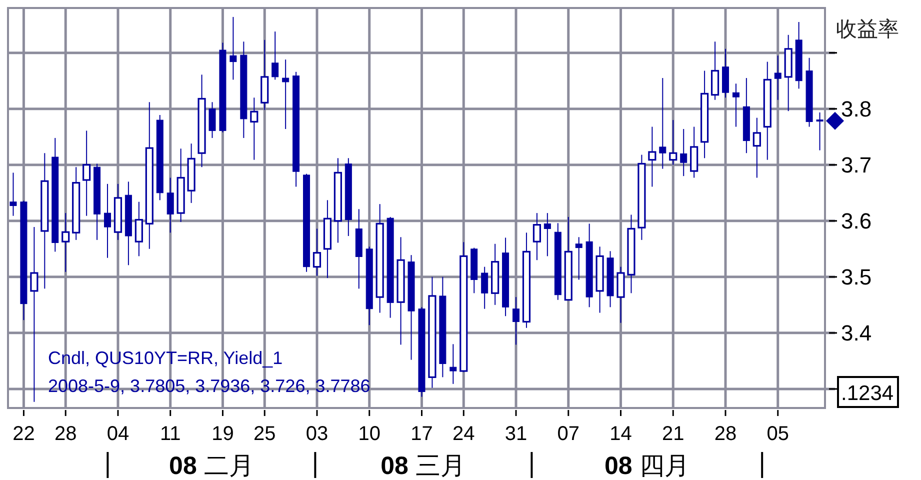 Image resolution: width=921 pixels, height=480 pixels. Describe the element at coordinates (23, 434) in the screenshot. I see `x-tick-label: 22` at that location.